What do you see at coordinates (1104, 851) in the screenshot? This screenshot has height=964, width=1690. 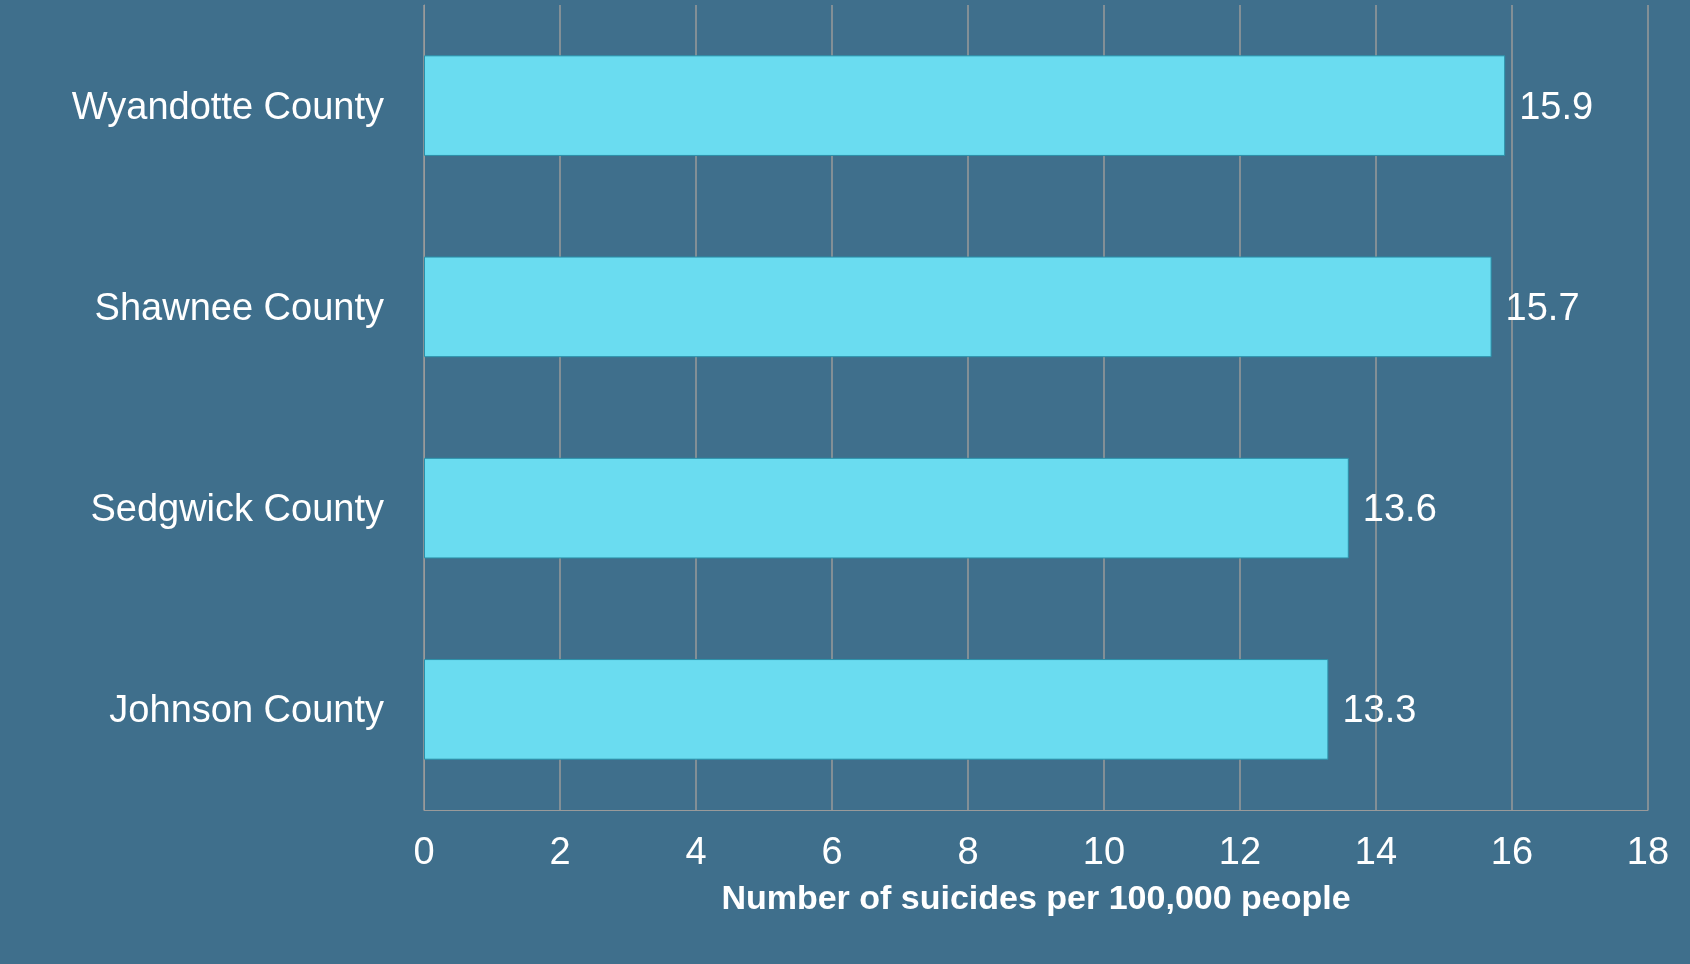 I see `x-tick-label: 10` at bounding box center [1104, 851].